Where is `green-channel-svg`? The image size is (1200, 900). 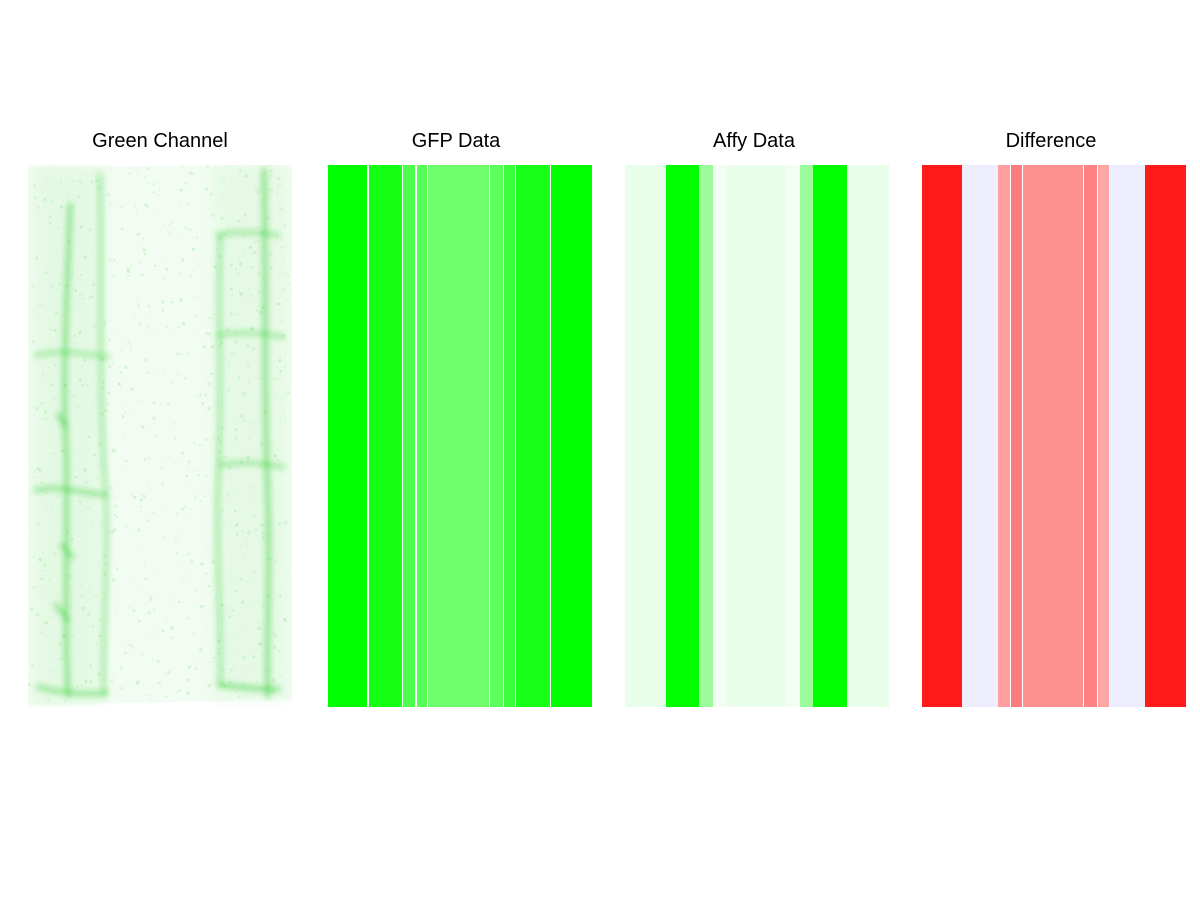
green-channel-svg is located at coordinates (160, 435).